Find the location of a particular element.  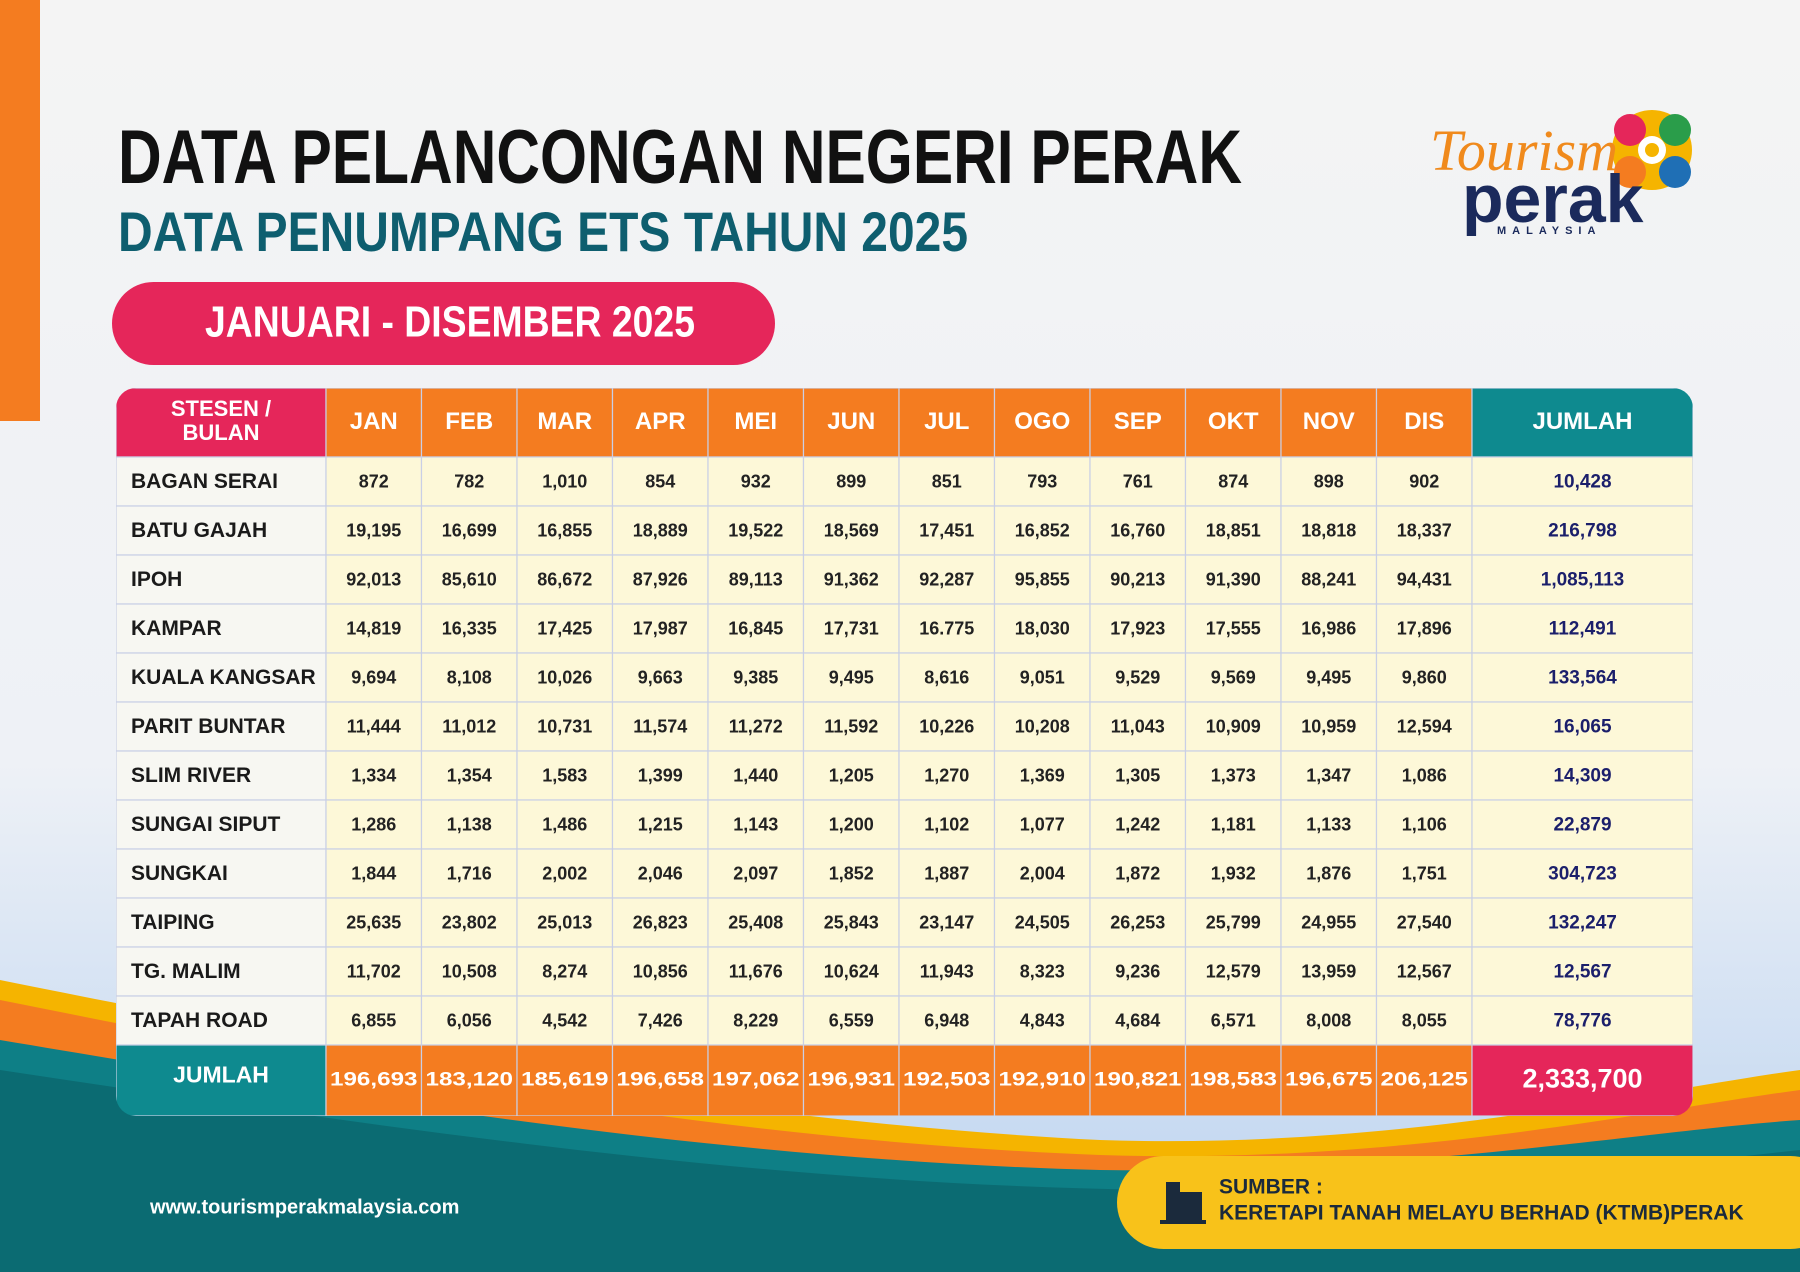

value: 8,055 is located at coordinates (1424, 1020).